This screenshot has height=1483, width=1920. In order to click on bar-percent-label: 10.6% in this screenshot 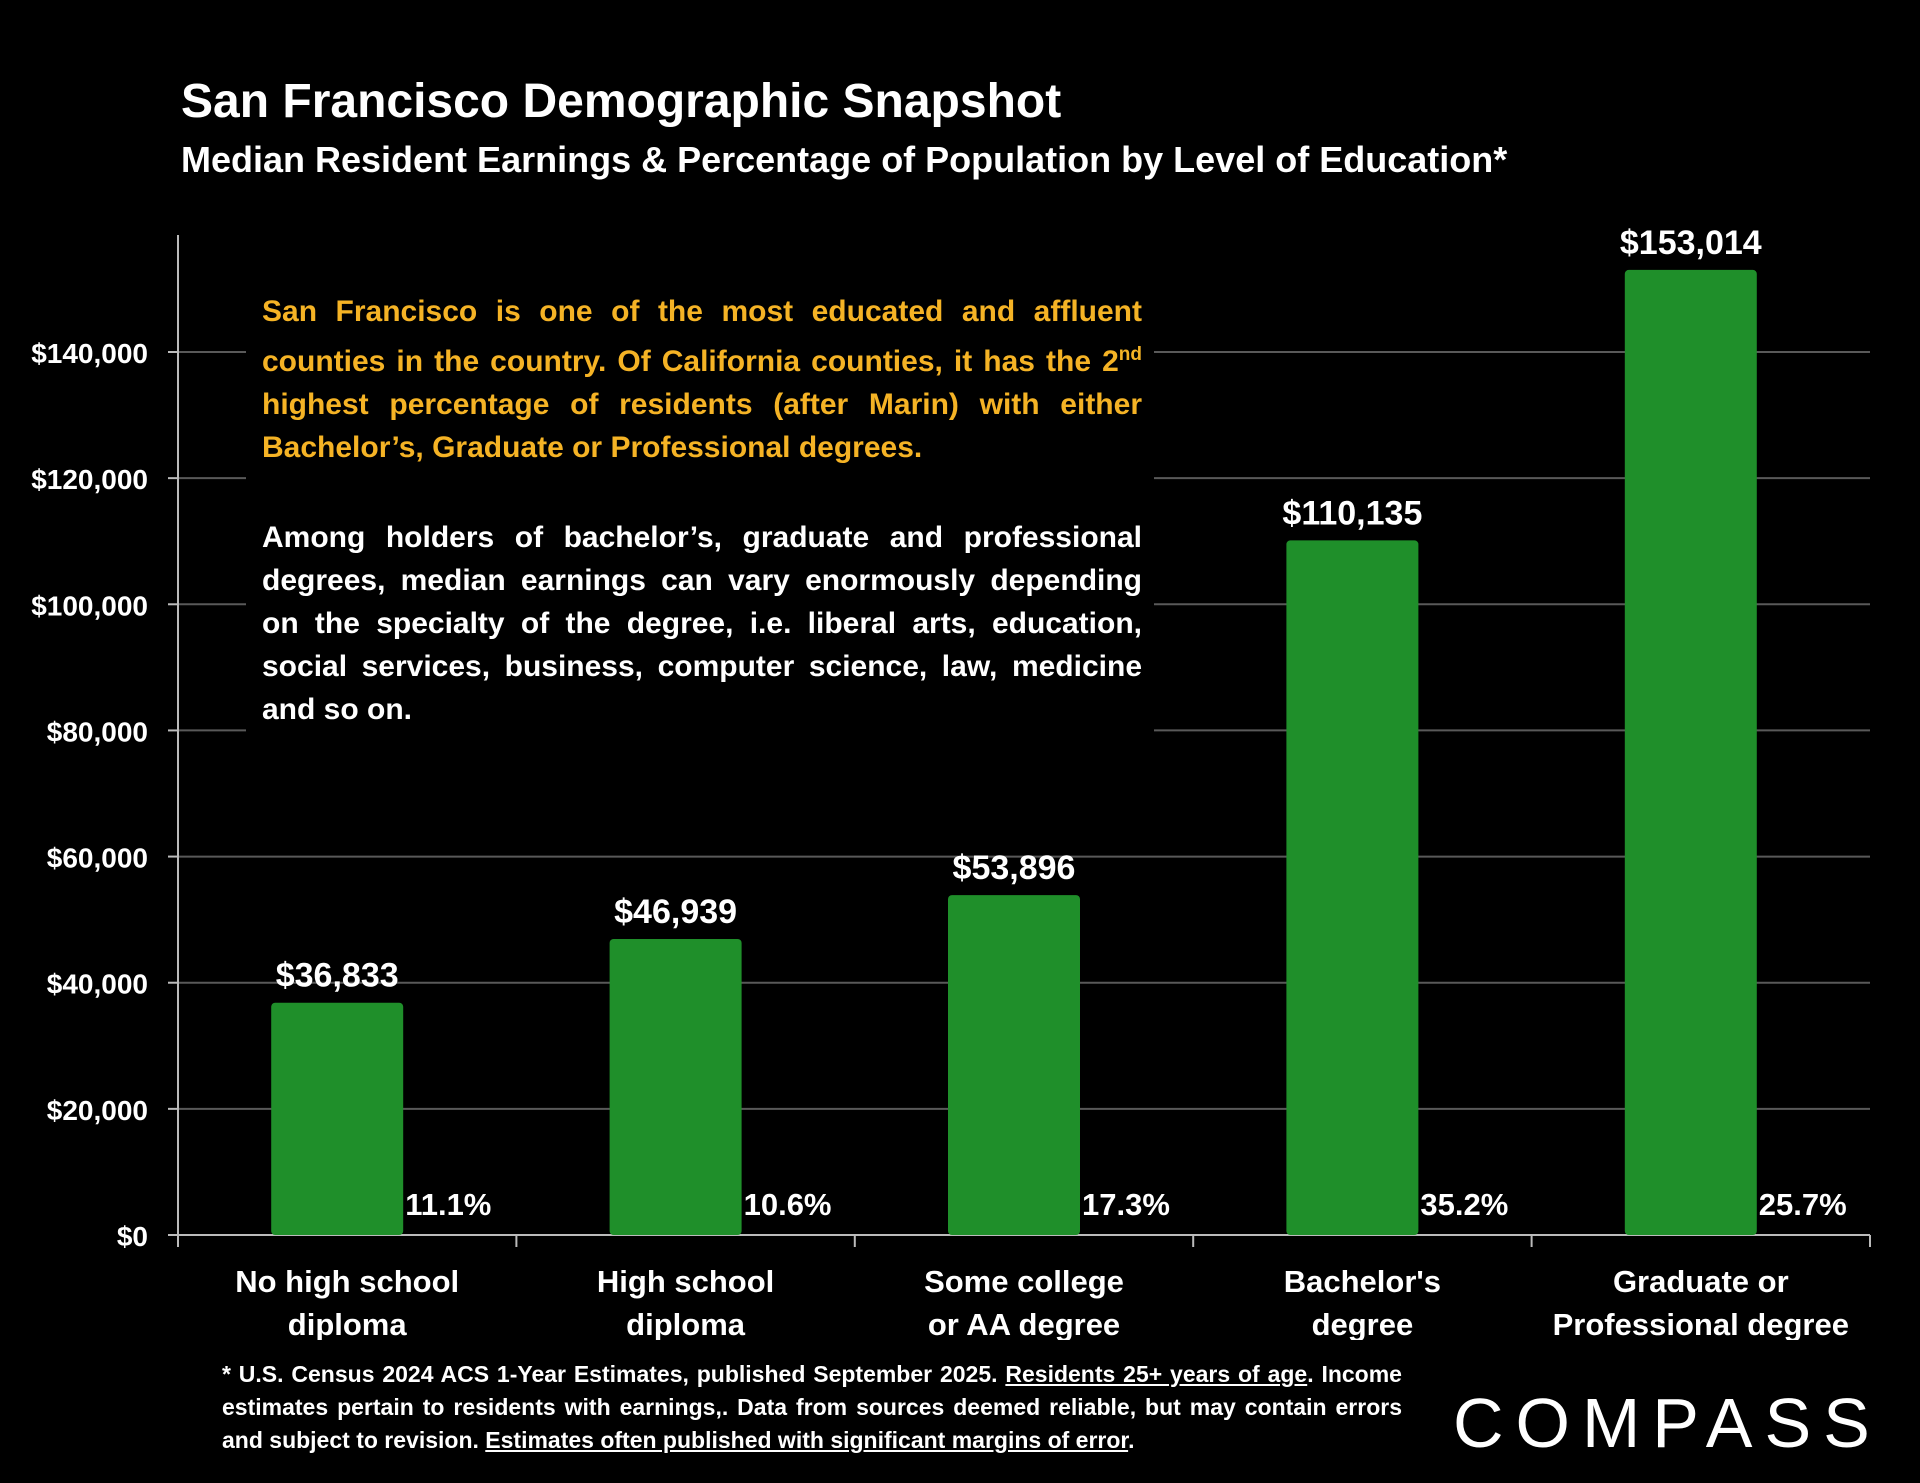, I will do `click(788, 1204)`.